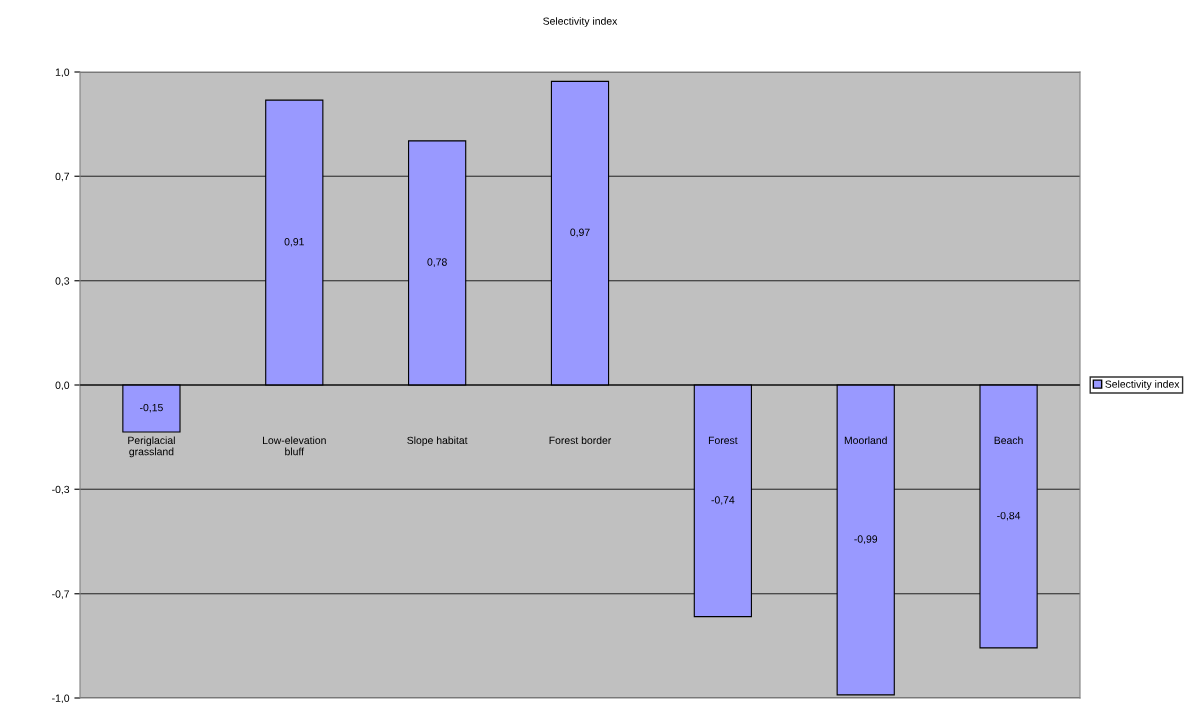 Image resolution: width=1186 pixels, height=706 pixels. I want to click on data-label: -0,99, so click(866, 539).